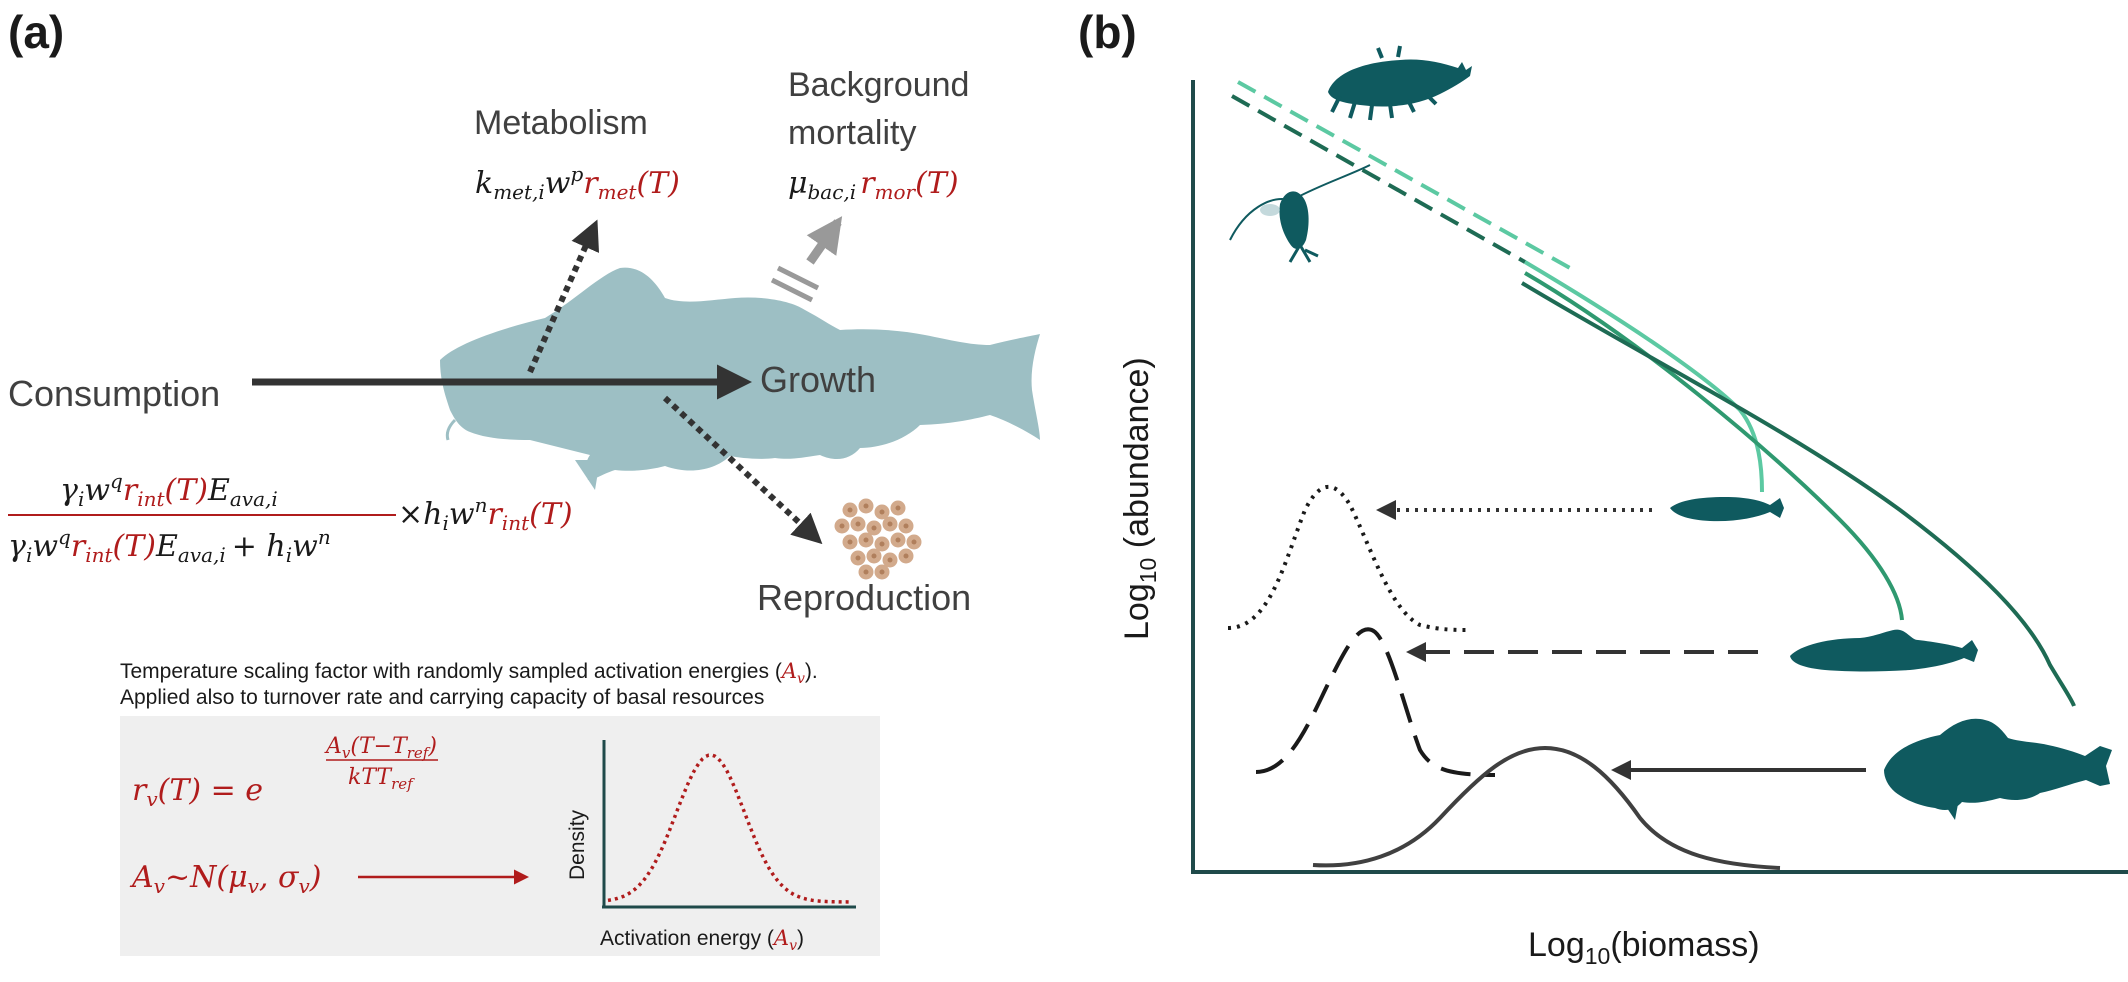 The height and width of the screenshot is (982, 2128). What do you see at coordinates (1998, 769) in the screenshot?
I see `large-fish-icon` at bounding box center [1998, 769].